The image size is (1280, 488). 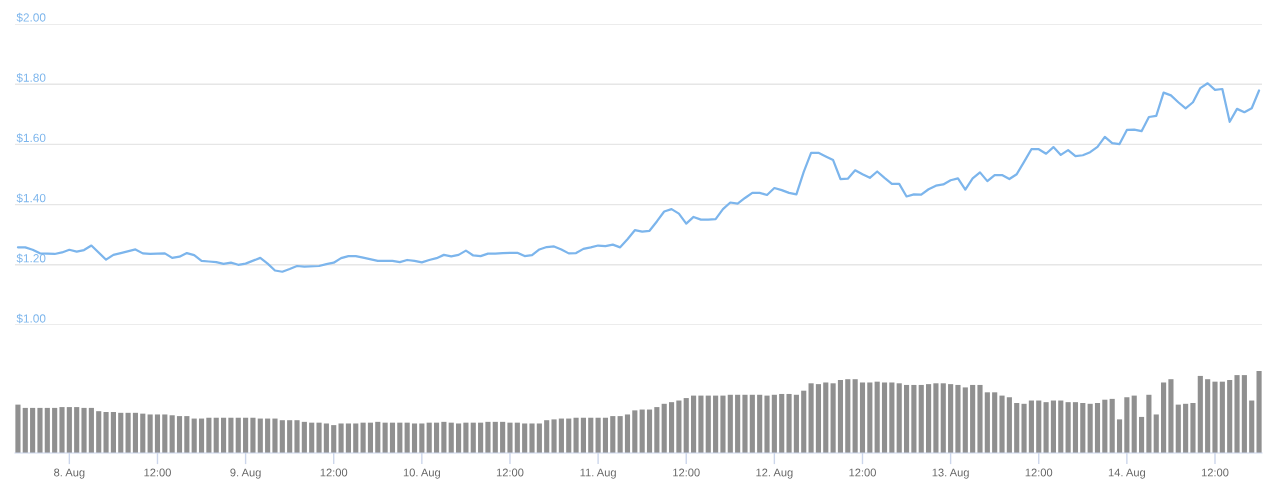 What do you see at coordinates (245, 473) in the screenshot?
I see `x-tick-label: 9. Aug` at bounding box center [245, 473].